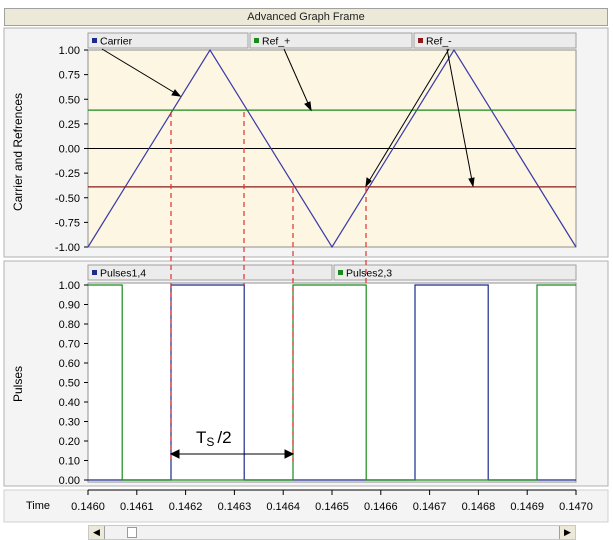  What do you see at coordinates (297, 79) in the screenshot?
I see `arrow-ref-plus` at bounding box center [297, 79].